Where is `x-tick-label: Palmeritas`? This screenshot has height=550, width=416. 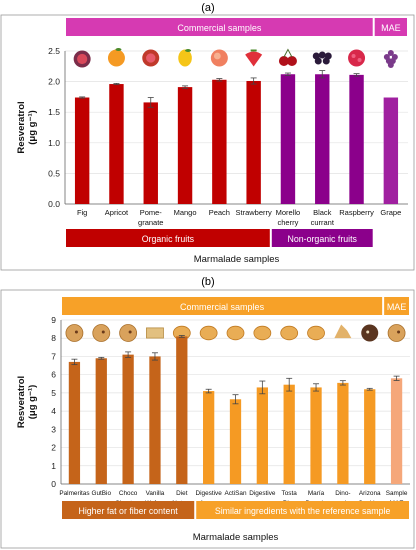
x-tick-label: Palmeritas is located at coordinates (74, 493).